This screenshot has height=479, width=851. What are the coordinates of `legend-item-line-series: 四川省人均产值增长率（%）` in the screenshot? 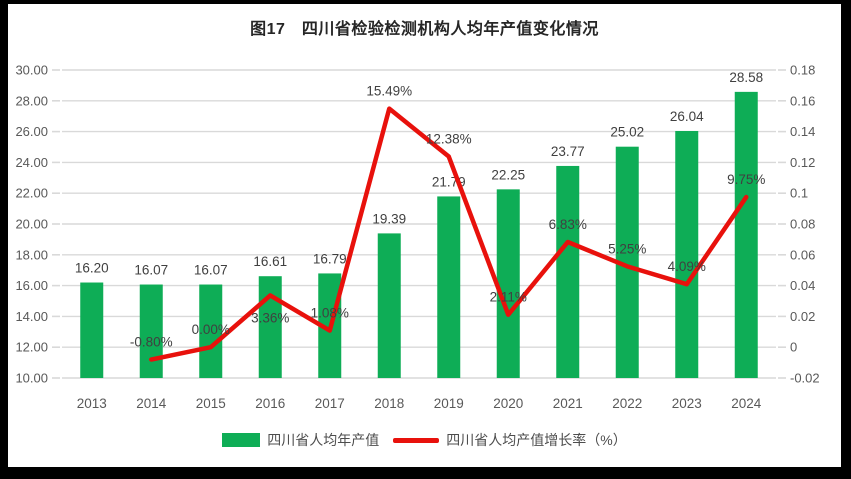 It's located at (510, 440).